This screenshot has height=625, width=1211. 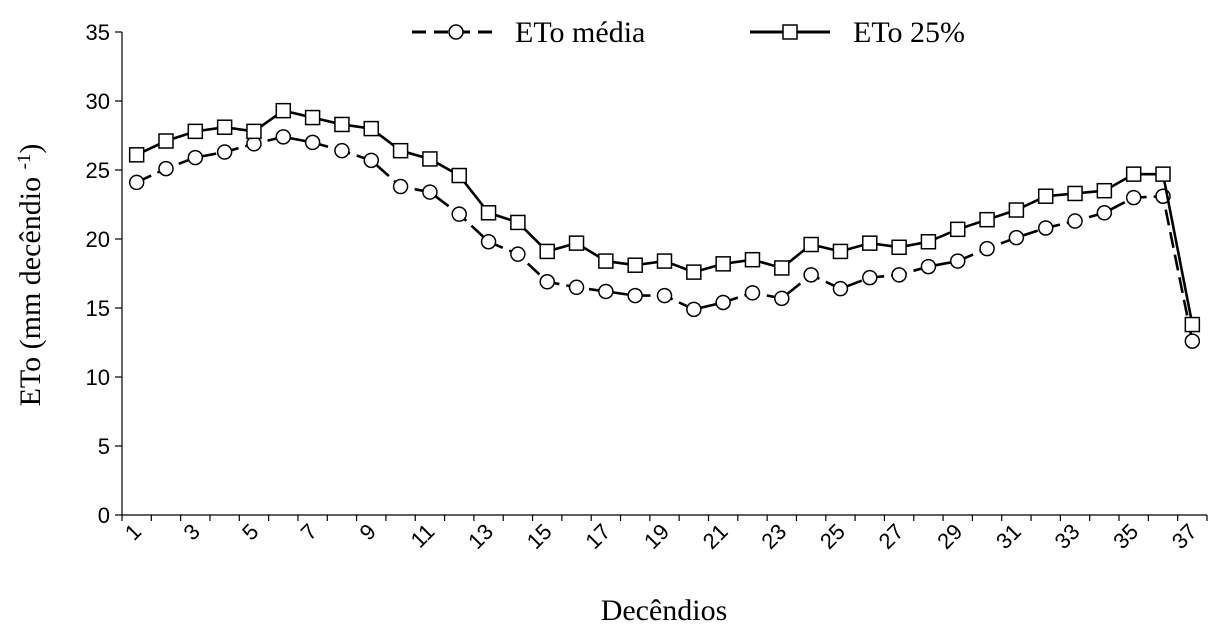 What do you see at coordinates (98, 377) in the screenshot?
I see `y-tick-label: 10` at bounding box center [98, 377].